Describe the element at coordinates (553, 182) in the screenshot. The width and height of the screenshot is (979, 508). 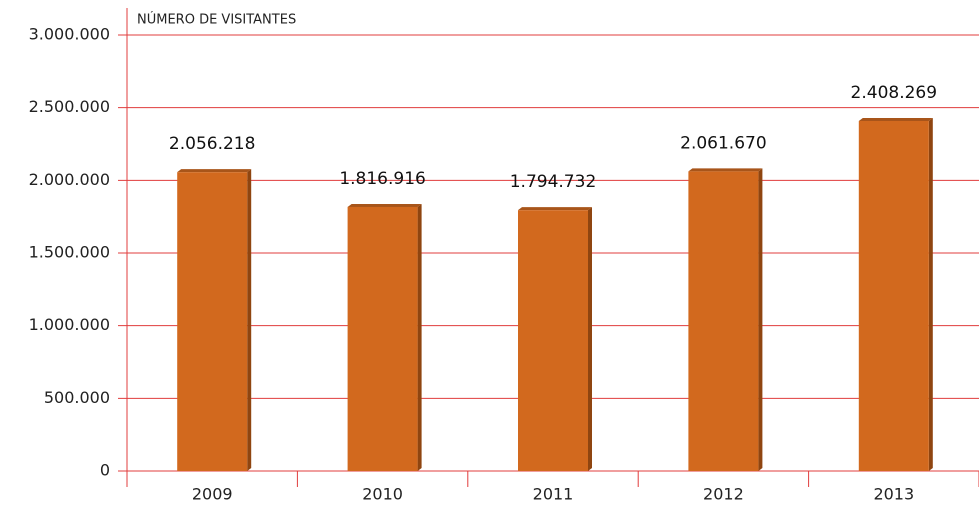
I see `value-label: 1.794.732` at that location.